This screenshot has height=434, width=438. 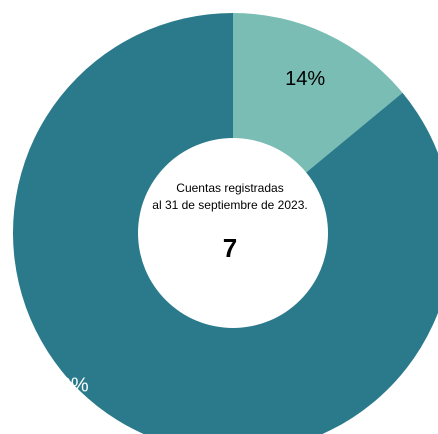 What do you see at coordinates (305, 79) in the screenshot?
I see `slice-label-1: 14%` at bounding box center [305, 79].